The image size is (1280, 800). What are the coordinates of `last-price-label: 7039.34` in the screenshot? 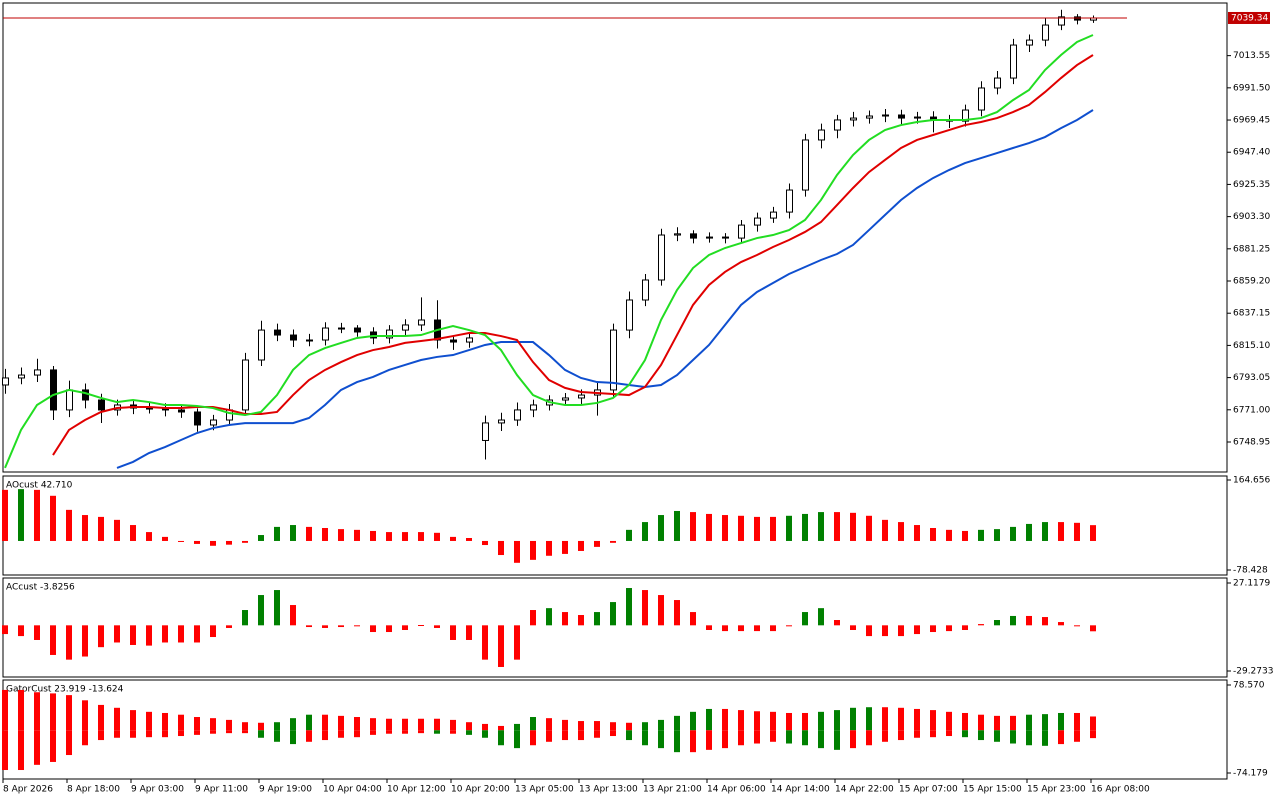 It's located at (1249, 18).